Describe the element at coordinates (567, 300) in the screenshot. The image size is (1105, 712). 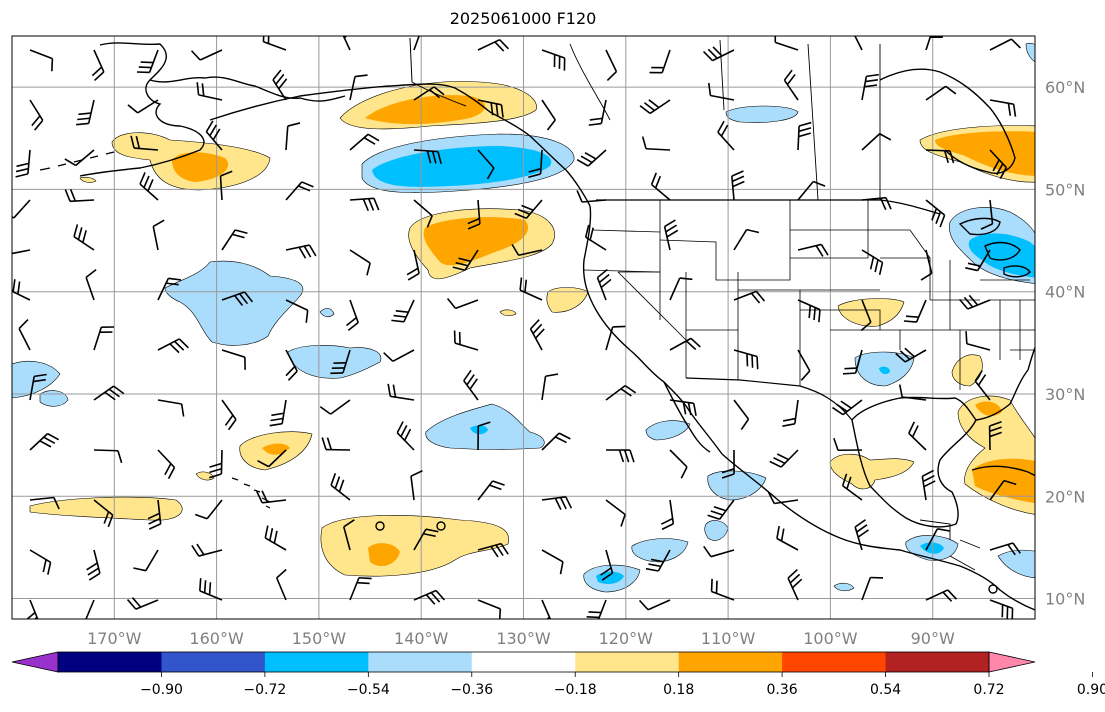
I see `positive-anomaly-california` at that location.